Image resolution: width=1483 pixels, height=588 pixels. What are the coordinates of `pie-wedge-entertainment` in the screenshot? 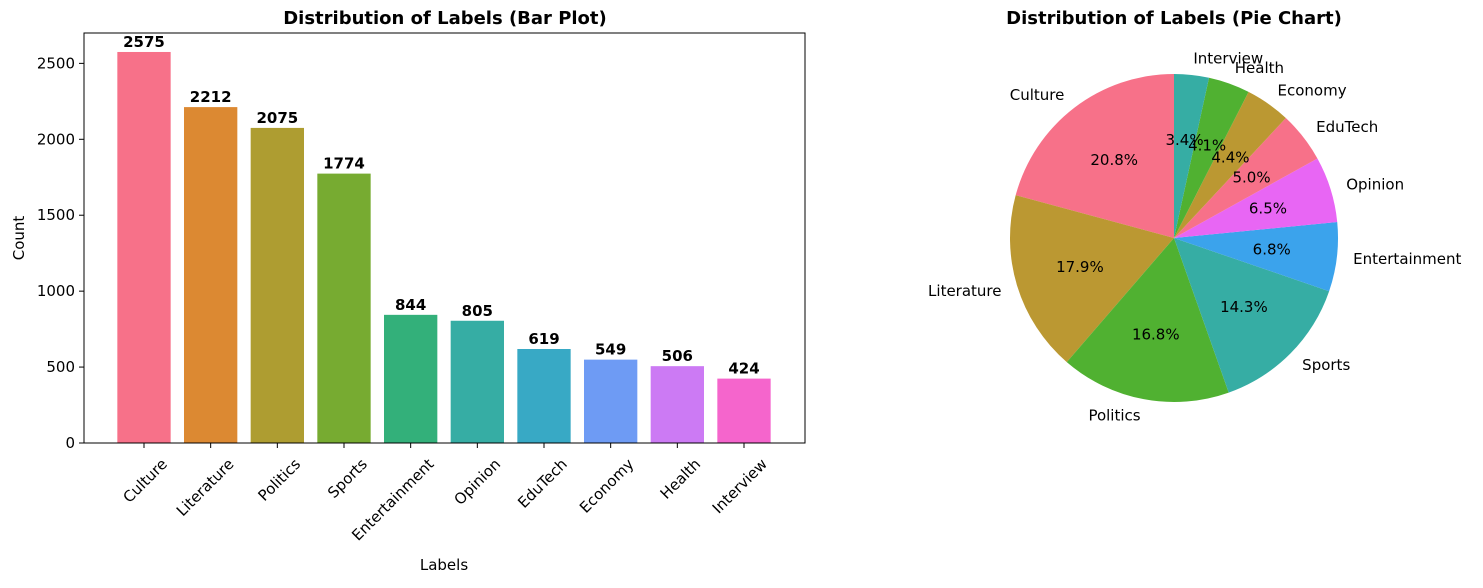 It's located at (1256, 256).